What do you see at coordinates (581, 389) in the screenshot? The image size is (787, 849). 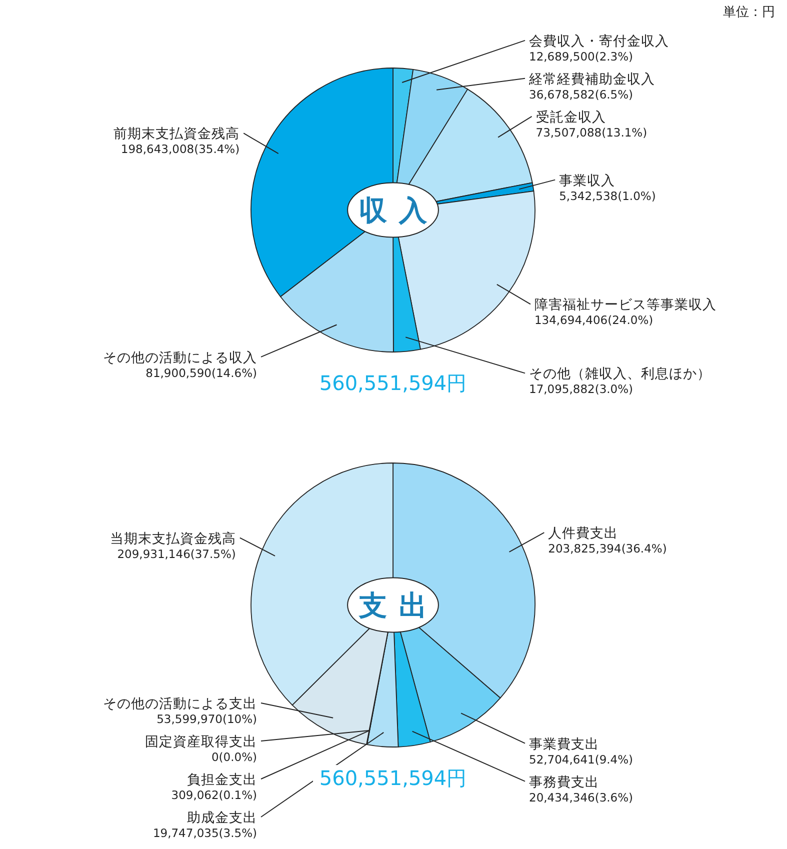 I see `data-label: 17,095,882(3.0%)` at bounding box center [581, 389].